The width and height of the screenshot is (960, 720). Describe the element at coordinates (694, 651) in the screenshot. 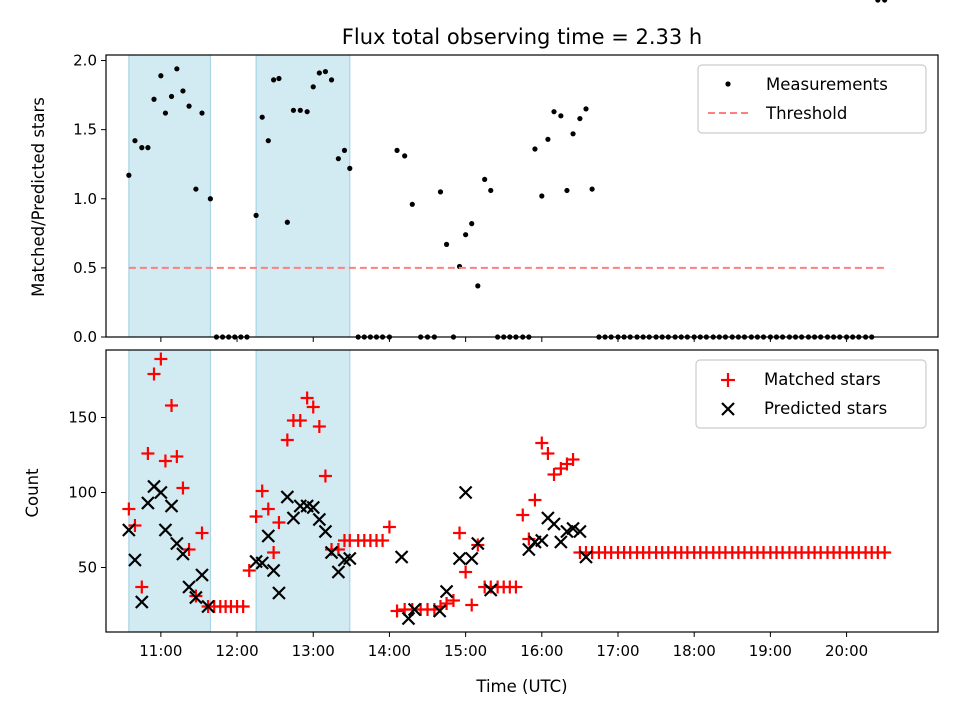

I see `x-tick-label-7: 18:00` at that location.